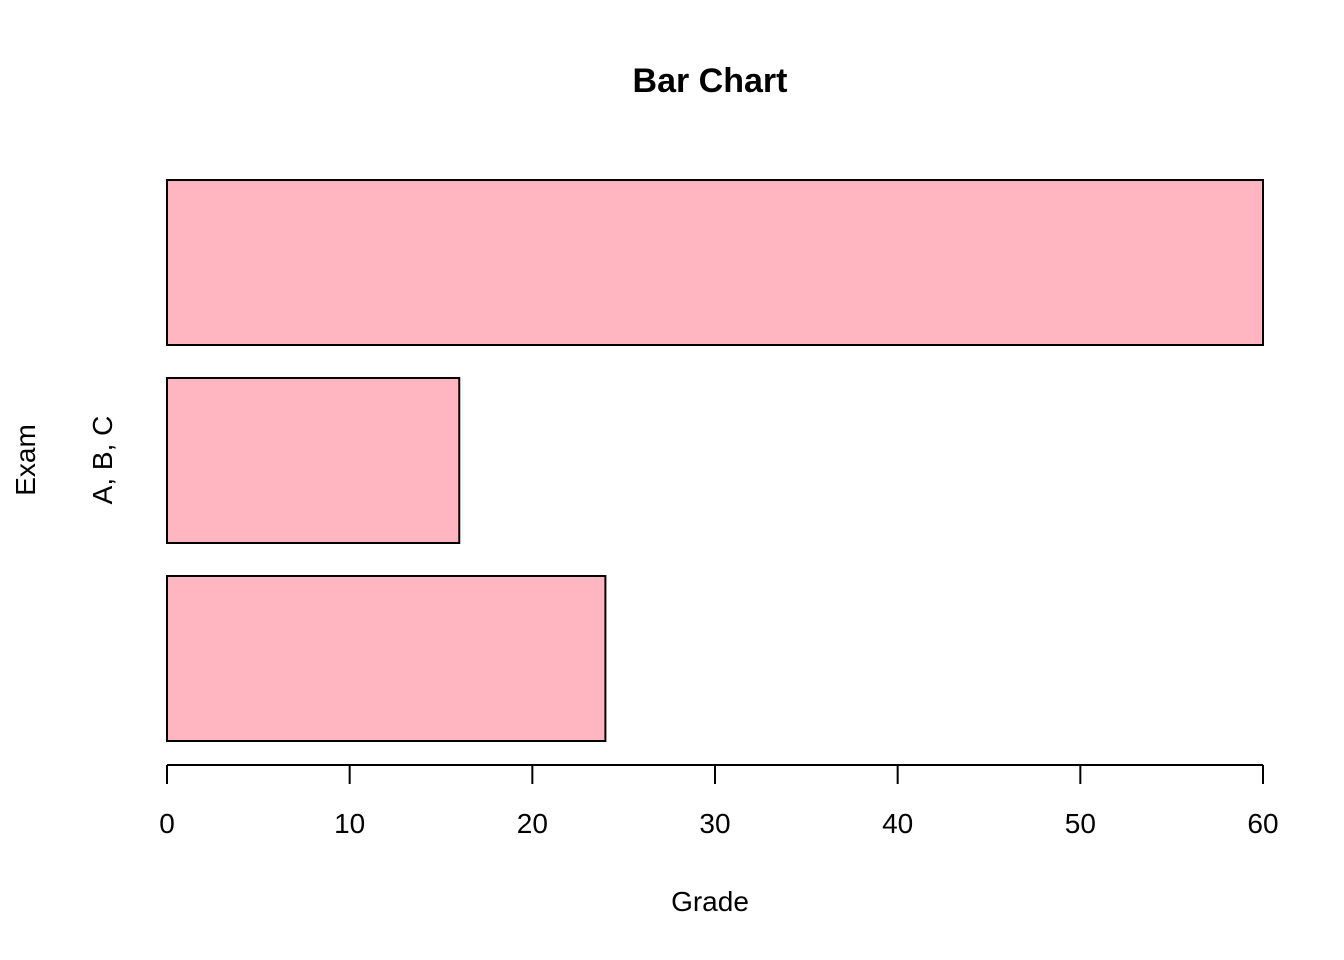 This screenshot has width=1344, height=960. Describe the element at coordinates (102, 460) in the screenshot. I see `category-axis-label: A, B, C` at that location.